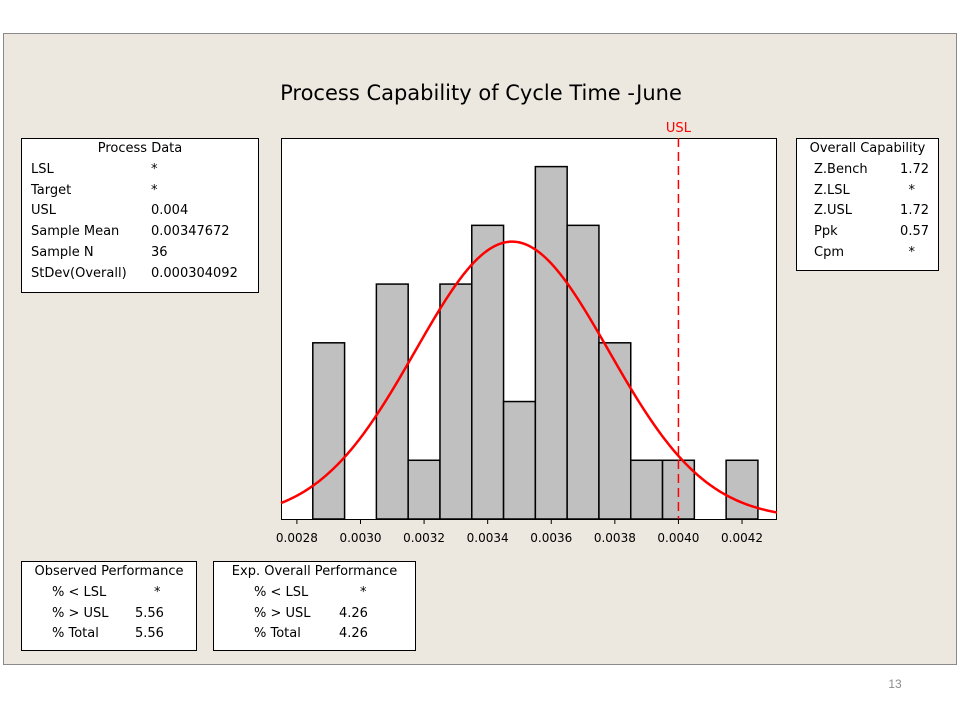 The image size is (960, 720). I want to click on process-data-label: Target, so click(51, 190).